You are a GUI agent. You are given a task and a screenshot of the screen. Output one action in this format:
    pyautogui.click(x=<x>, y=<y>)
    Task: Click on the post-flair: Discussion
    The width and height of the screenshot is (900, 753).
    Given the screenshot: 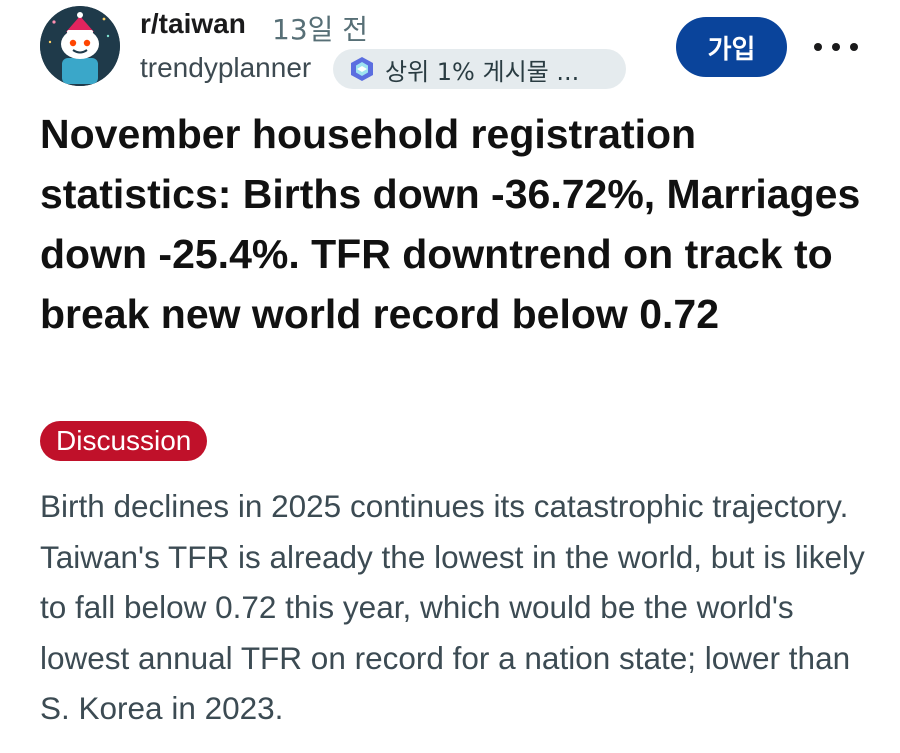 What is the action you would take?
    pyautogui.click(x=124, y=441)
    